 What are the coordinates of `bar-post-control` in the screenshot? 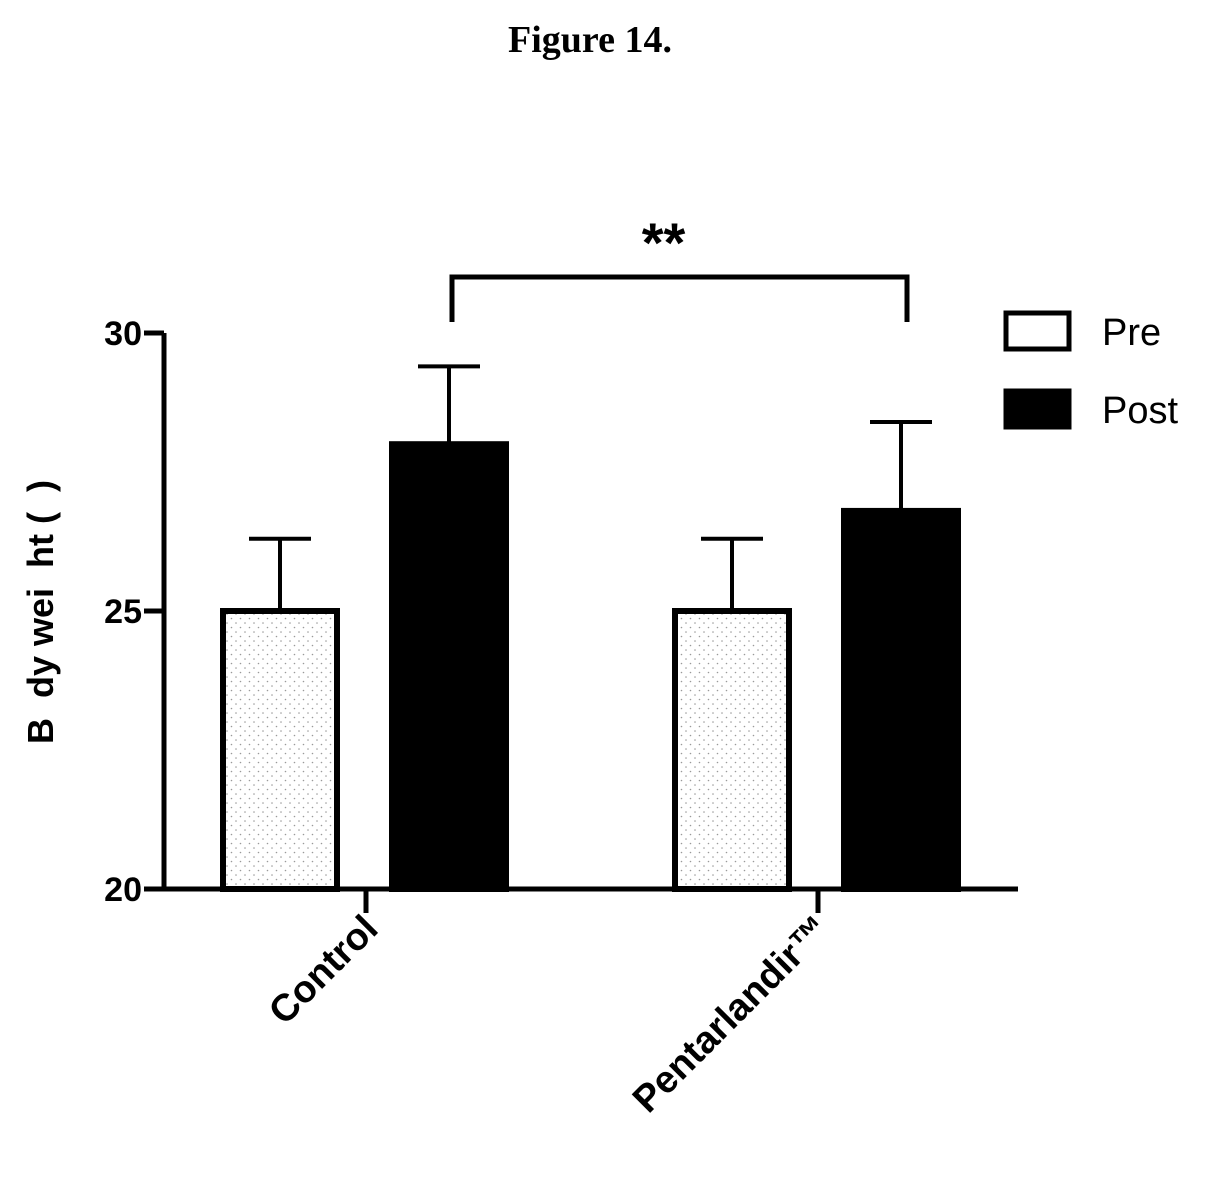 It's located at (449, 666).